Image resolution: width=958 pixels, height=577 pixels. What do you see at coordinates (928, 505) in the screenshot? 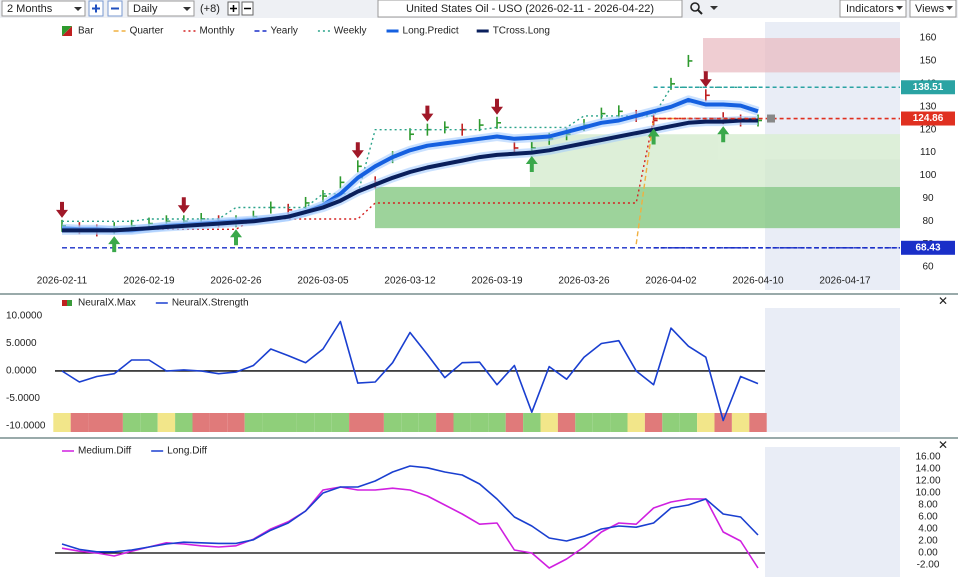
I see `y-tick-label: 8.00` at bounding box center [928, 505].